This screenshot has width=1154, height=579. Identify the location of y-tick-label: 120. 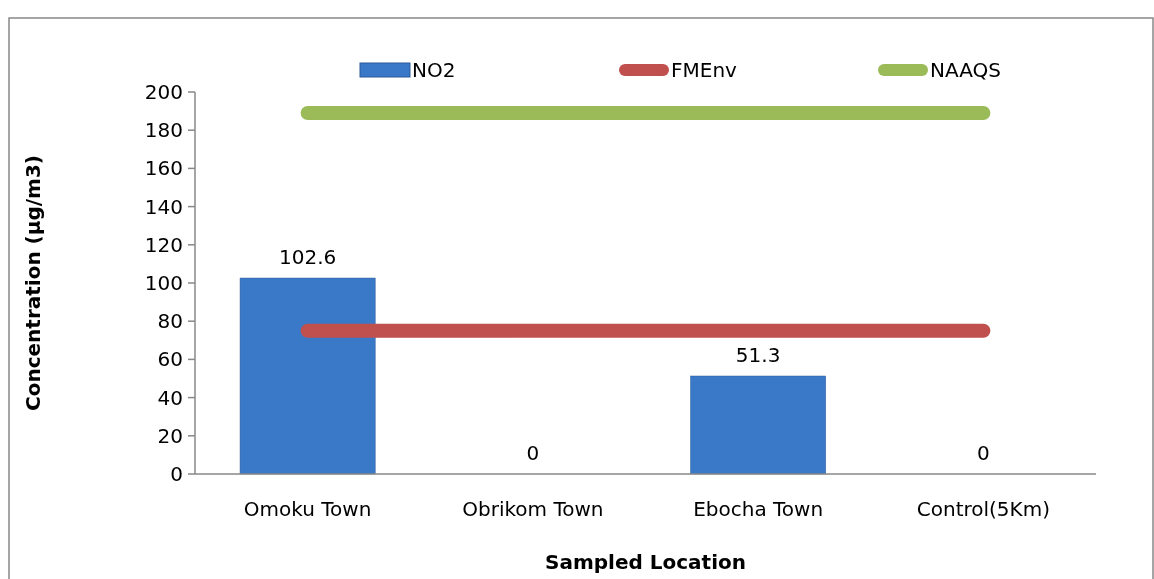
(163, 244).